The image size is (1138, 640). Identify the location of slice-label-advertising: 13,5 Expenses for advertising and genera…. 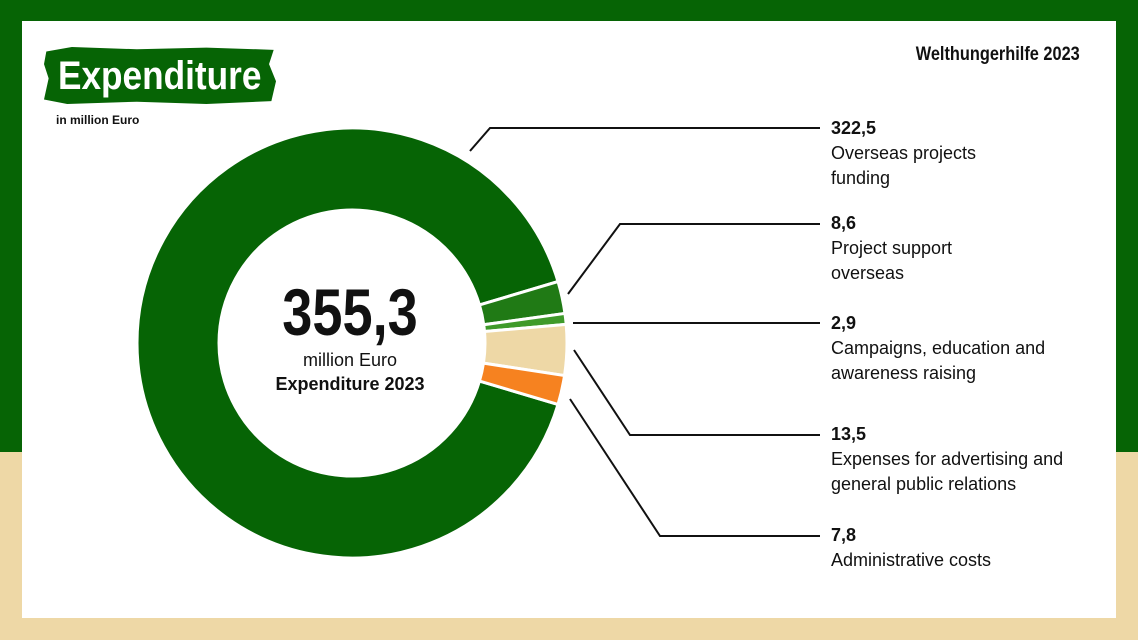
(976, 459).